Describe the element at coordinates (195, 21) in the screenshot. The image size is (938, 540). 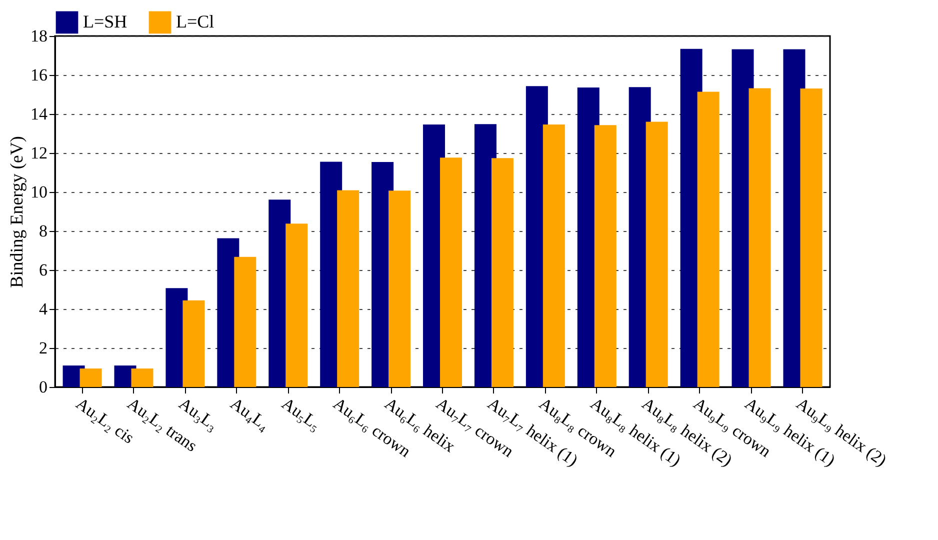
I see `legend-label: L=Cl` at that location.